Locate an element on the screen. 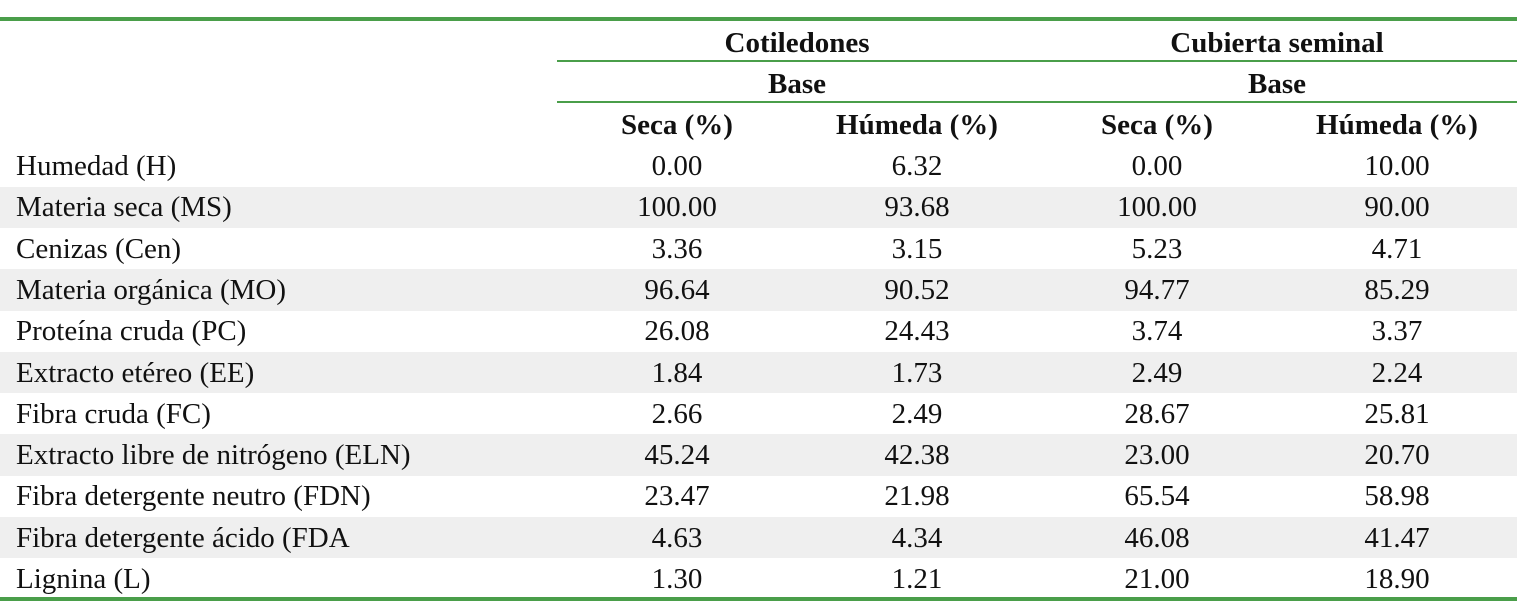 The width and height of the screenshot is (1517, 616). row-label: Fibra detergente neutro (FDN) is located at coordinates (193, 496).